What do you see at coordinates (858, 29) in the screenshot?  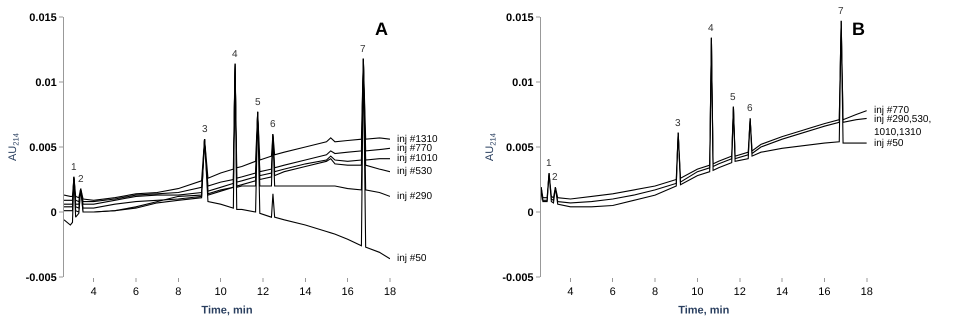 I see `chart-title: B` at bounding box center [858, 29].